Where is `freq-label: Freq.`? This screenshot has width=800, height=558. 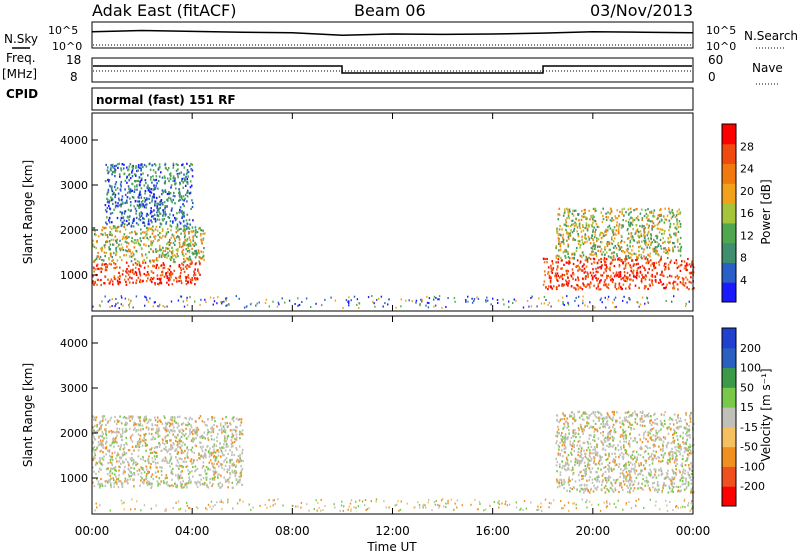 freq-label: Freq. is located at coordinates (21, 58).